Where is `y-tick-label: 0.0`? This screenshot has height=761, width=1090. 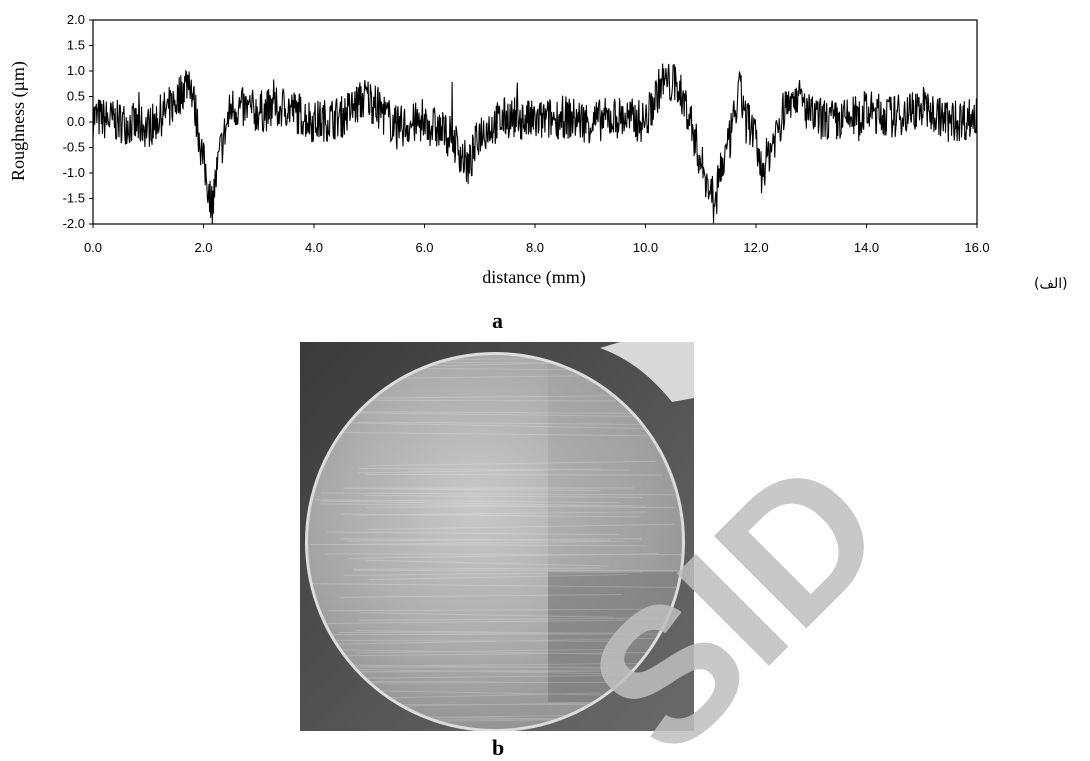 y-tick-label: 0.0 is located at coordinates (76, 121).